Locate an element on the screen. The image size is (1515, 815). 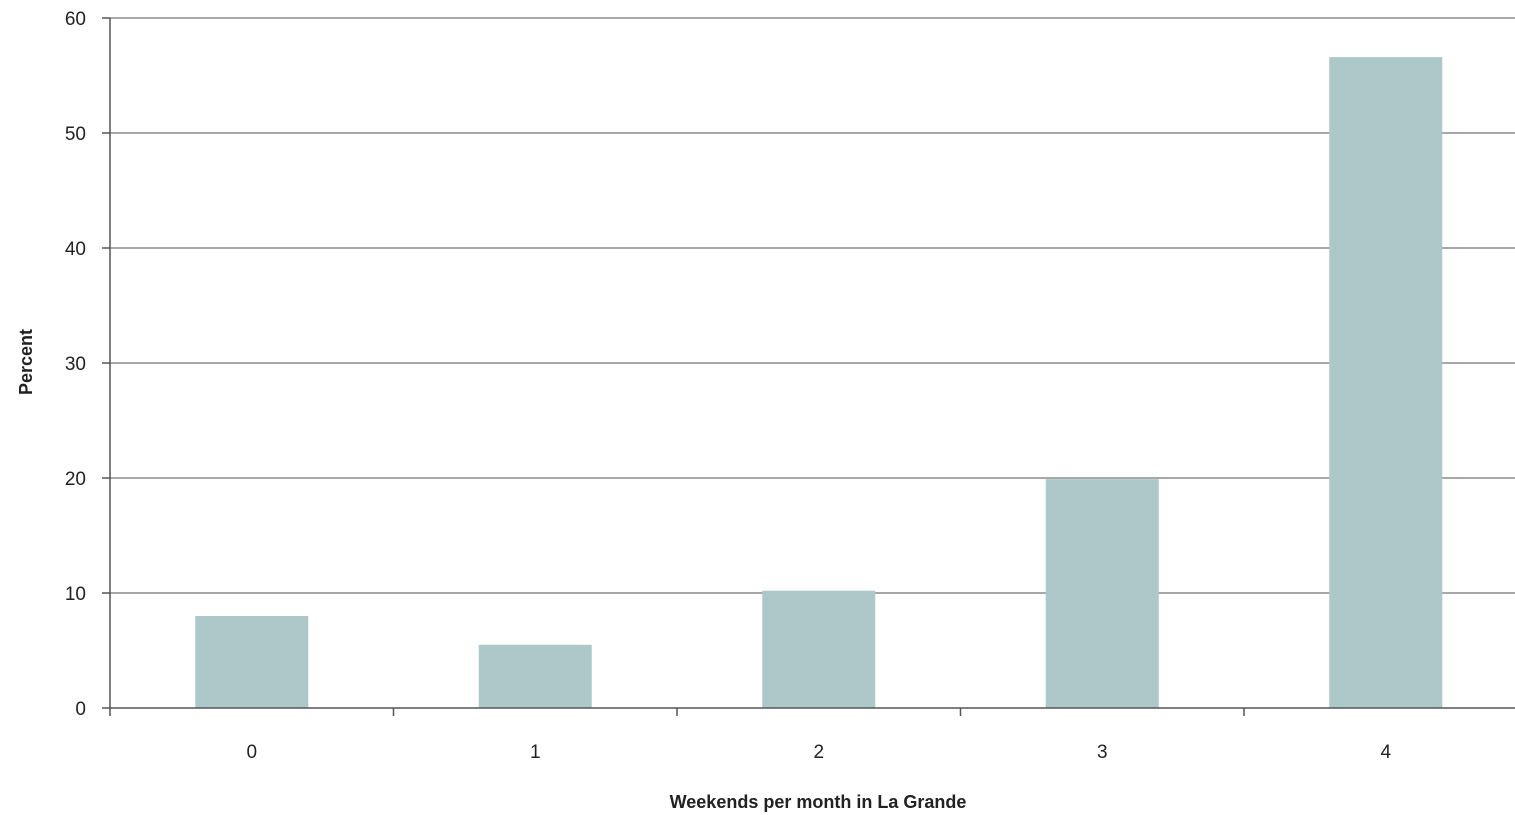
y-tick-labels: 0 10 20 30 40 50 60 is located at coordinates (75, 364).